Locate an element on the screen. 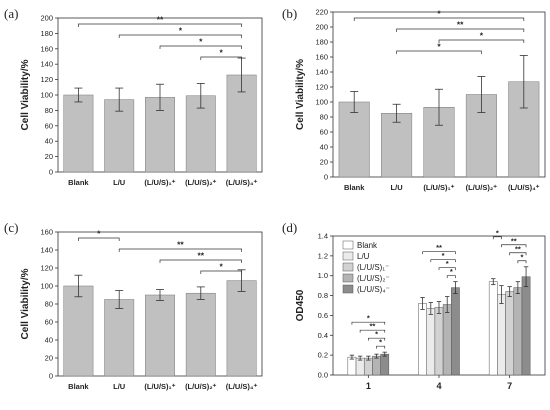 This screenshot has width=550, height=410. panel-c-ytick-label: 0 is located at coordinates (51, 376).